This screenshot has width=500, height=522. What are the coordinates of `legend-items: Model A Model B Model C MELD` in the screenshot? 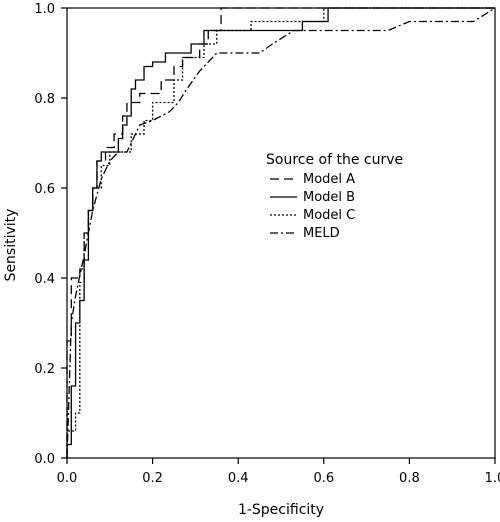 It's located at (312, 206).